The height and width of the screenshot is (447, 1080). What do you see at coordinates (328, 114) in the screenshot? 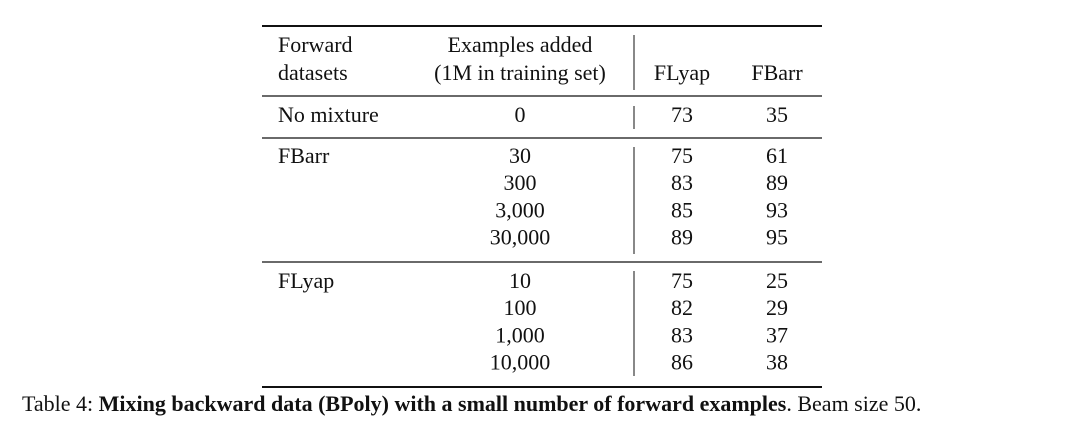
I see `dataset-label: No mixture` at bounding box center [328, 114].